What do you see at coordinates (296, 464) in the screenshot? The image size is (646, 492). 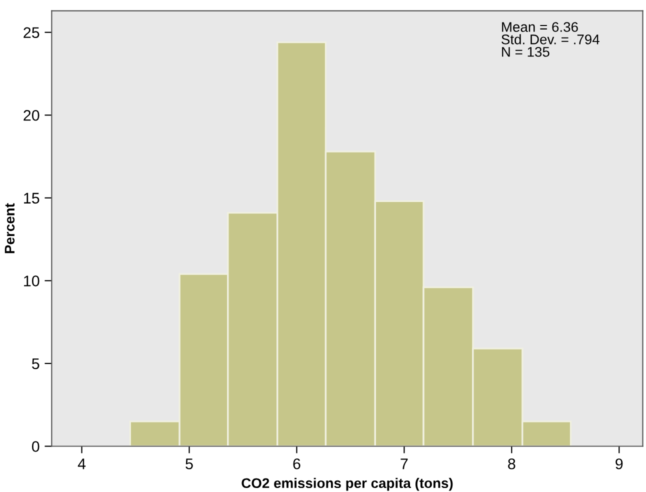 I see `x-tick-label: 6` at bounding box center [296, 464].